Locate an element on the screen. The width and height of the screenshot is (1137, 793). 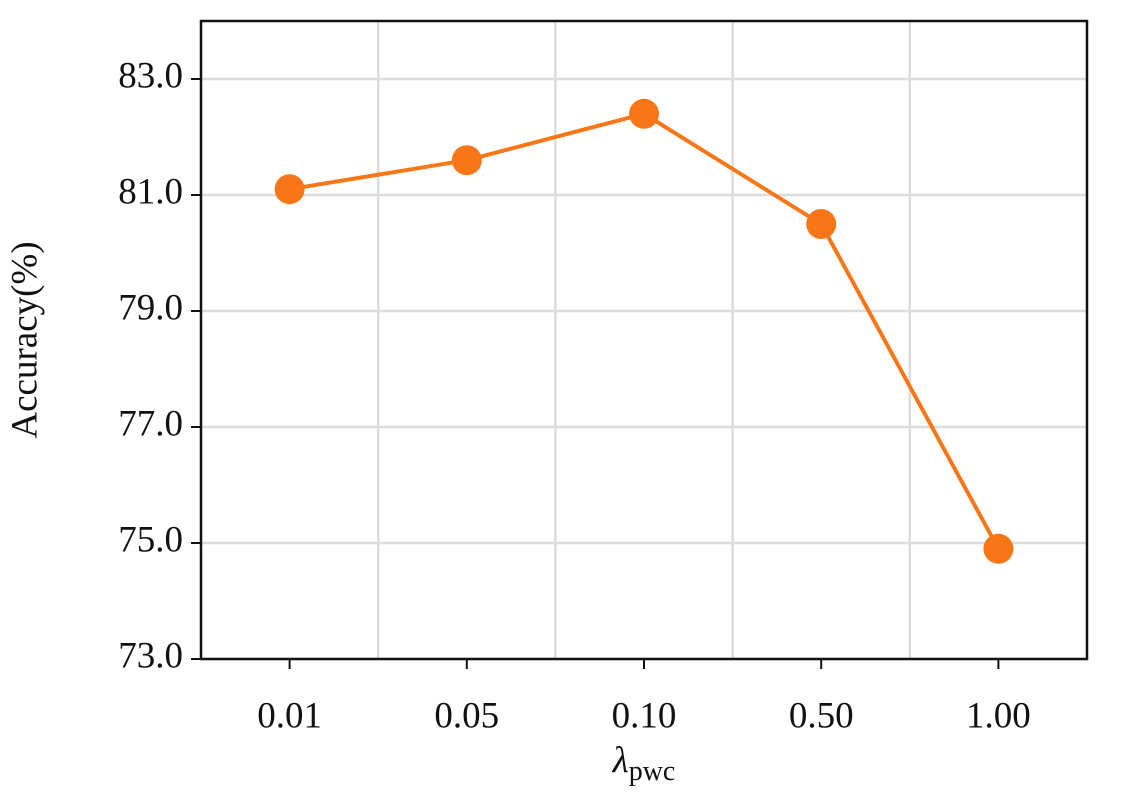
y-axis-label: Accuracy(%) is located at coordinates (24, 339).